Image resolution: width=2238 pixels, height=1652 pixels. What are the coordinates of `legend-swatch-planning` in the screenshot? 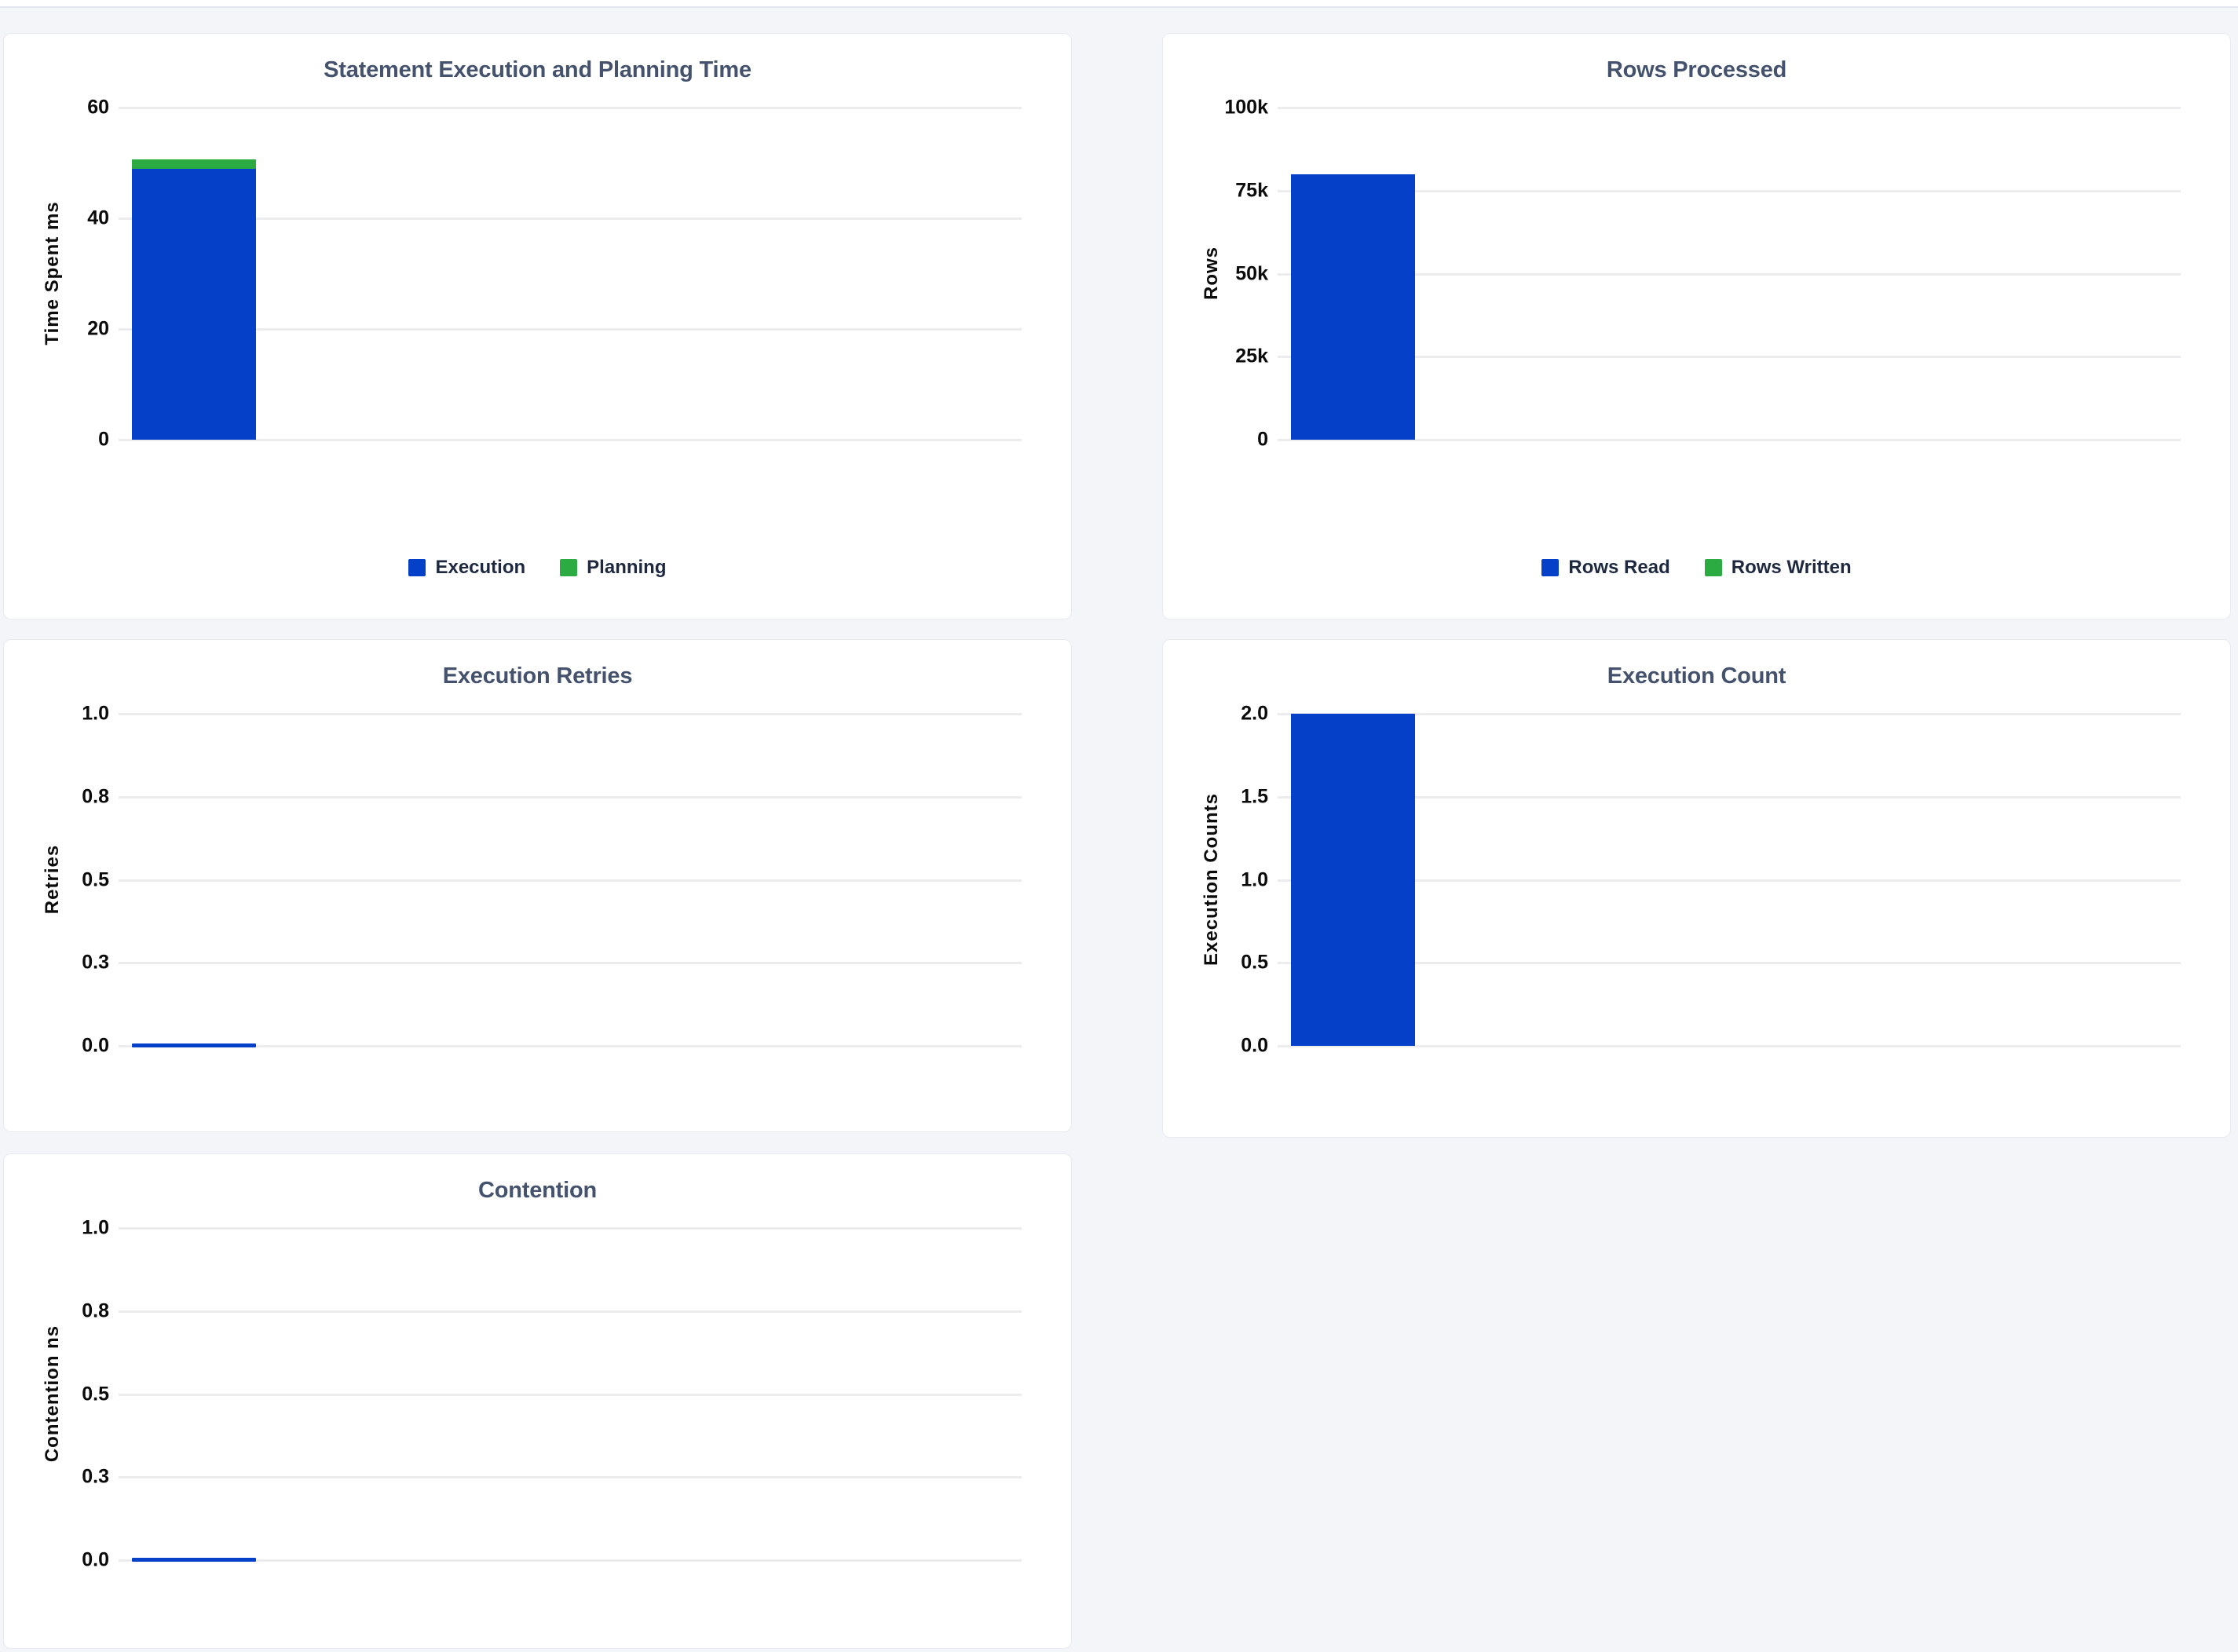 It's located at (569, 567).